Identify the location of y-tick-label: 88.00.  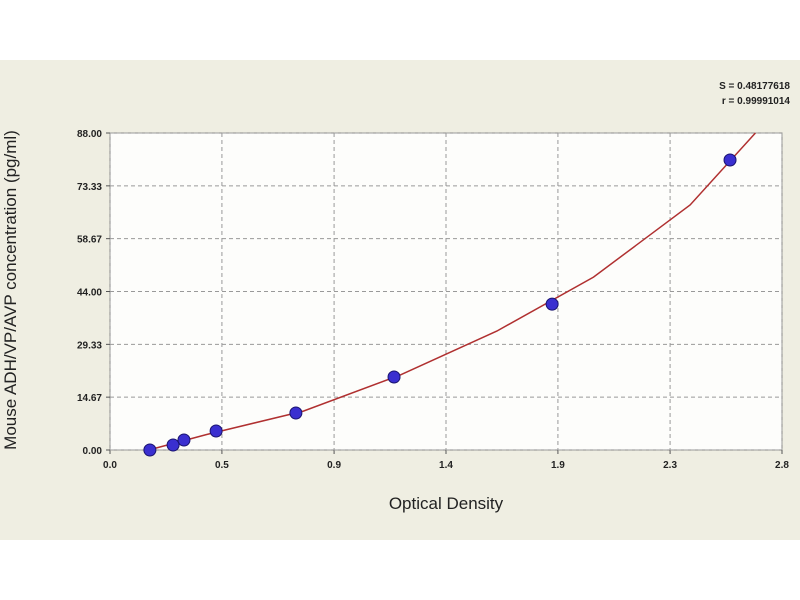
(89, 134).